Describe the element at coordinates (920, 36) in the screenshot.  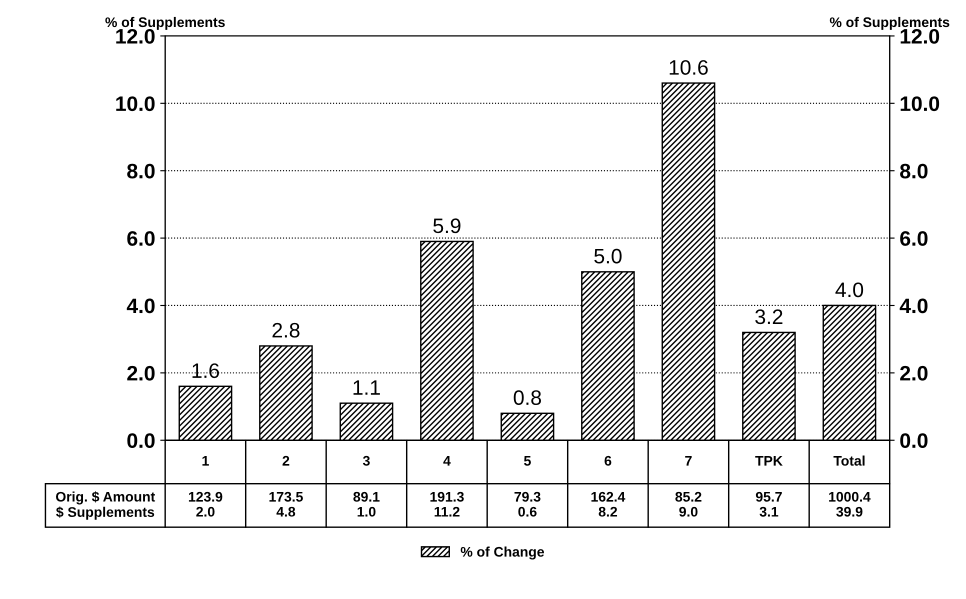
I see `y2-tick-label: 12.0` at that location.